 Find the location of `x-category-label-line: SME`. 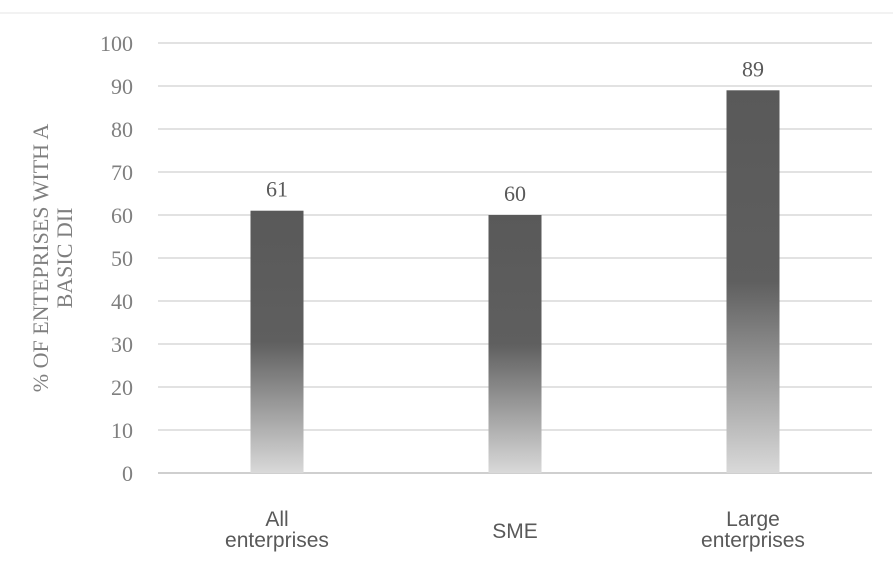

x-category-label-line: SME is located at coordinates (515, 531).